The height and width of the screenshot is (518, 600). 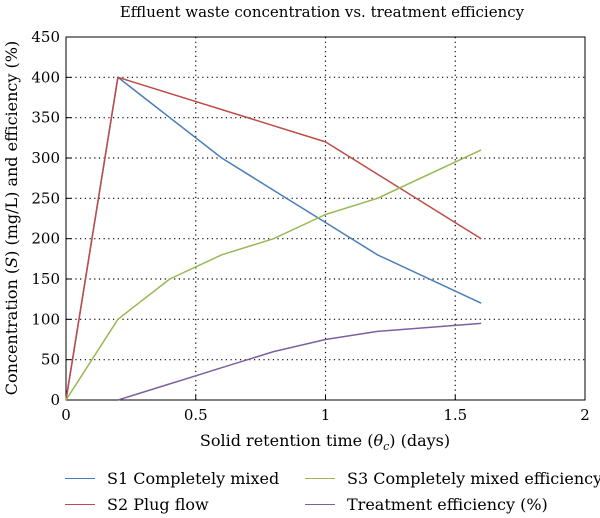 I want to click on x-tick-label: 1.5, so click(x=455, y=415).